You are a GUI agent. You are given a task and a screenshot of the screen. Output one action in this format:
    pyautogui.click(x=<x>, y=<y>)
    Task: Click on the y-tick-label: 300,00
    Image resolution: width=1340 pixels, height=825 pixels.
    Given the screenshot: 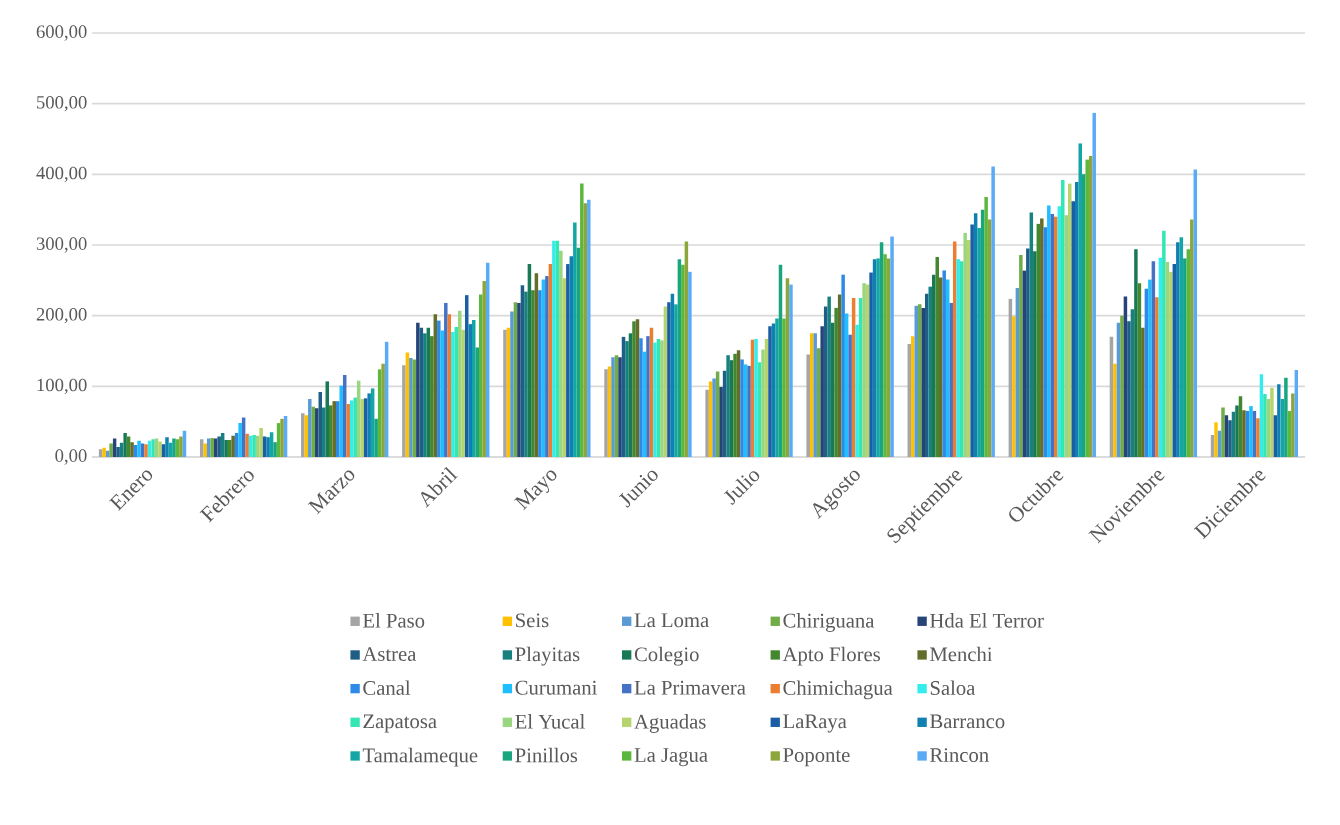 What is the action you would take?
    pyautogui.click(x=61, y=245)
    